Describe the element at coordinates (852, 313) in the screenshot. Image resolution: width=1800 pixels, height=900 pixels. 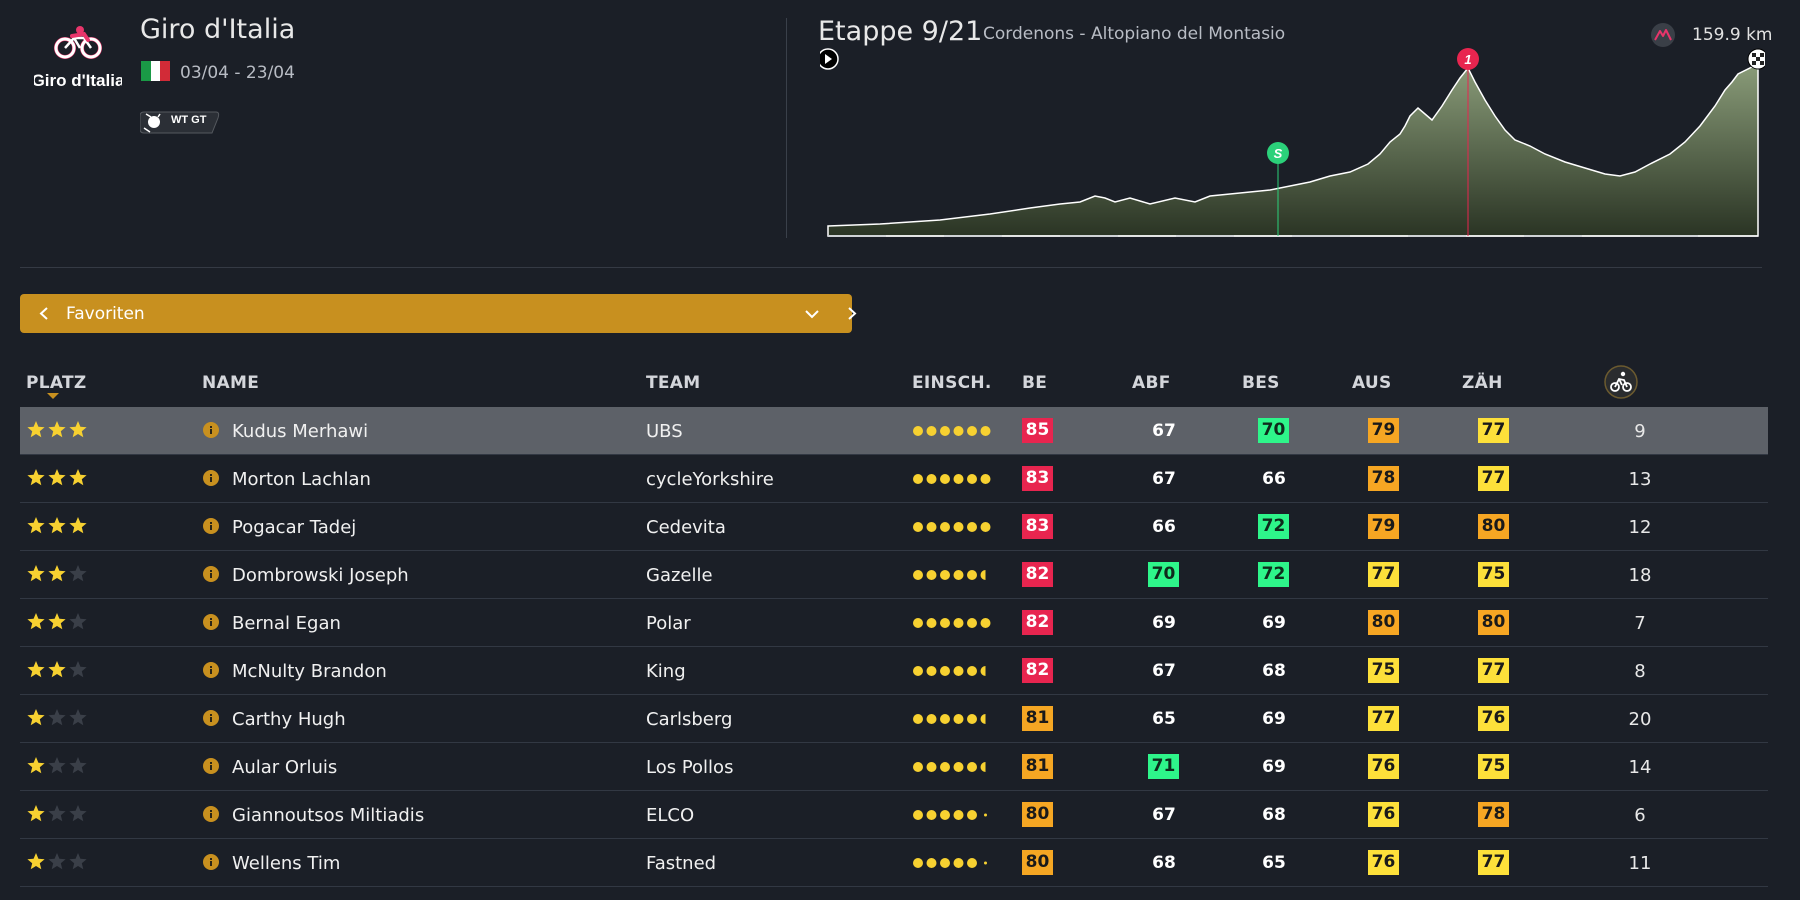
I see `chevron-right-icon` at that location.